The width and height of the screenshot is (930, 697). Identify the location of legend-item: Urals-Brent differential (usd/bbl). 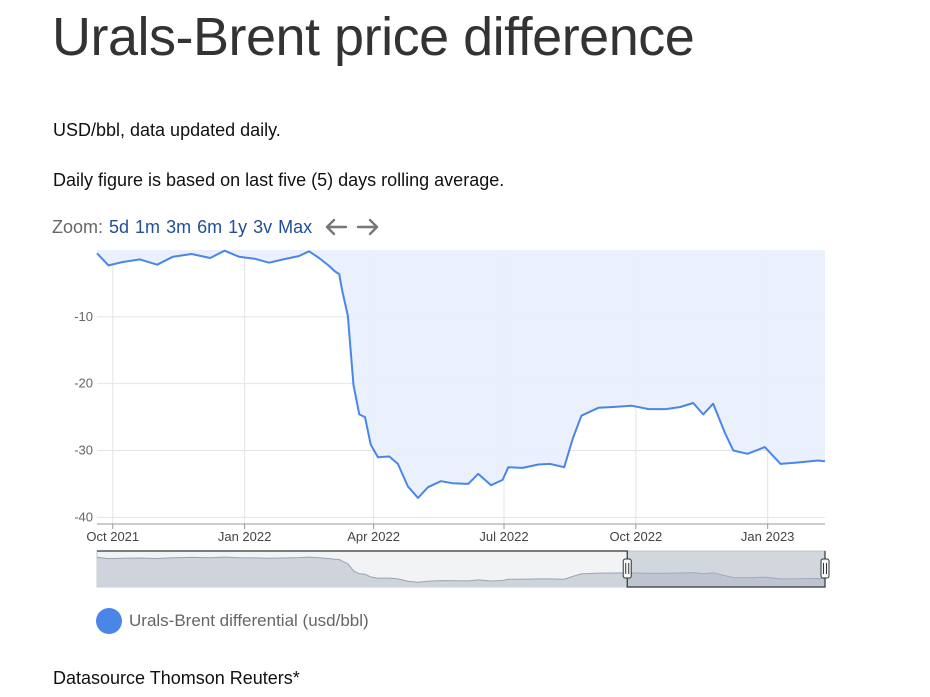
(232, 621).